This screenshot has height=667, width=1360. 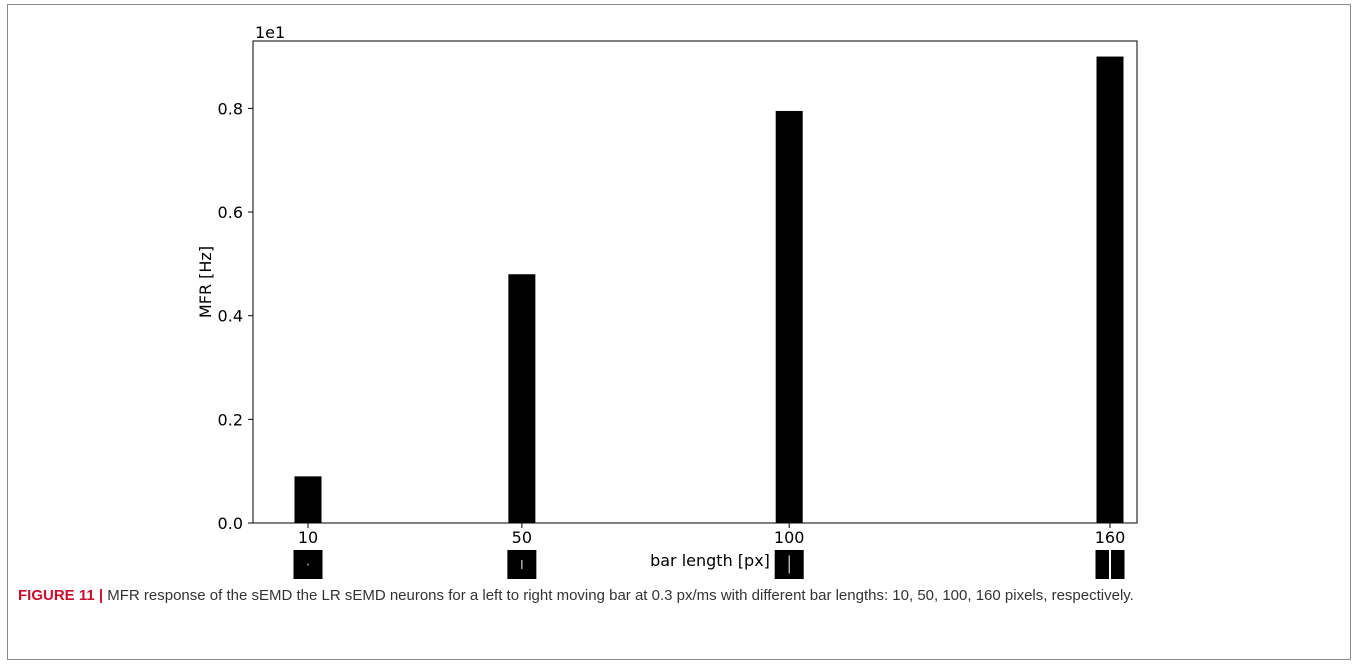 I want to click on y-tick-label: 0.0, so click(x=230, y=523).